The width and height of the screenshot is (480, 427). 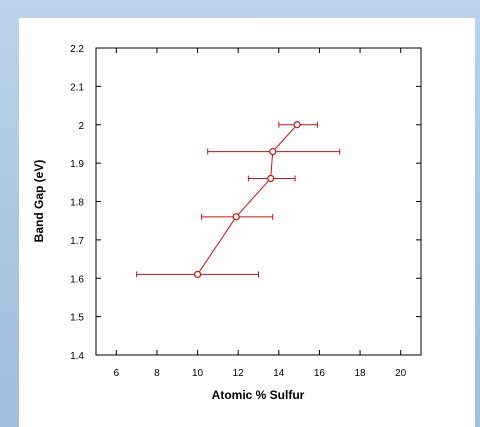 What do you see at coordinates (77, 356) in the screenshot?
I see `y-tick-label: 1.4` at bounding box center [77, 356].